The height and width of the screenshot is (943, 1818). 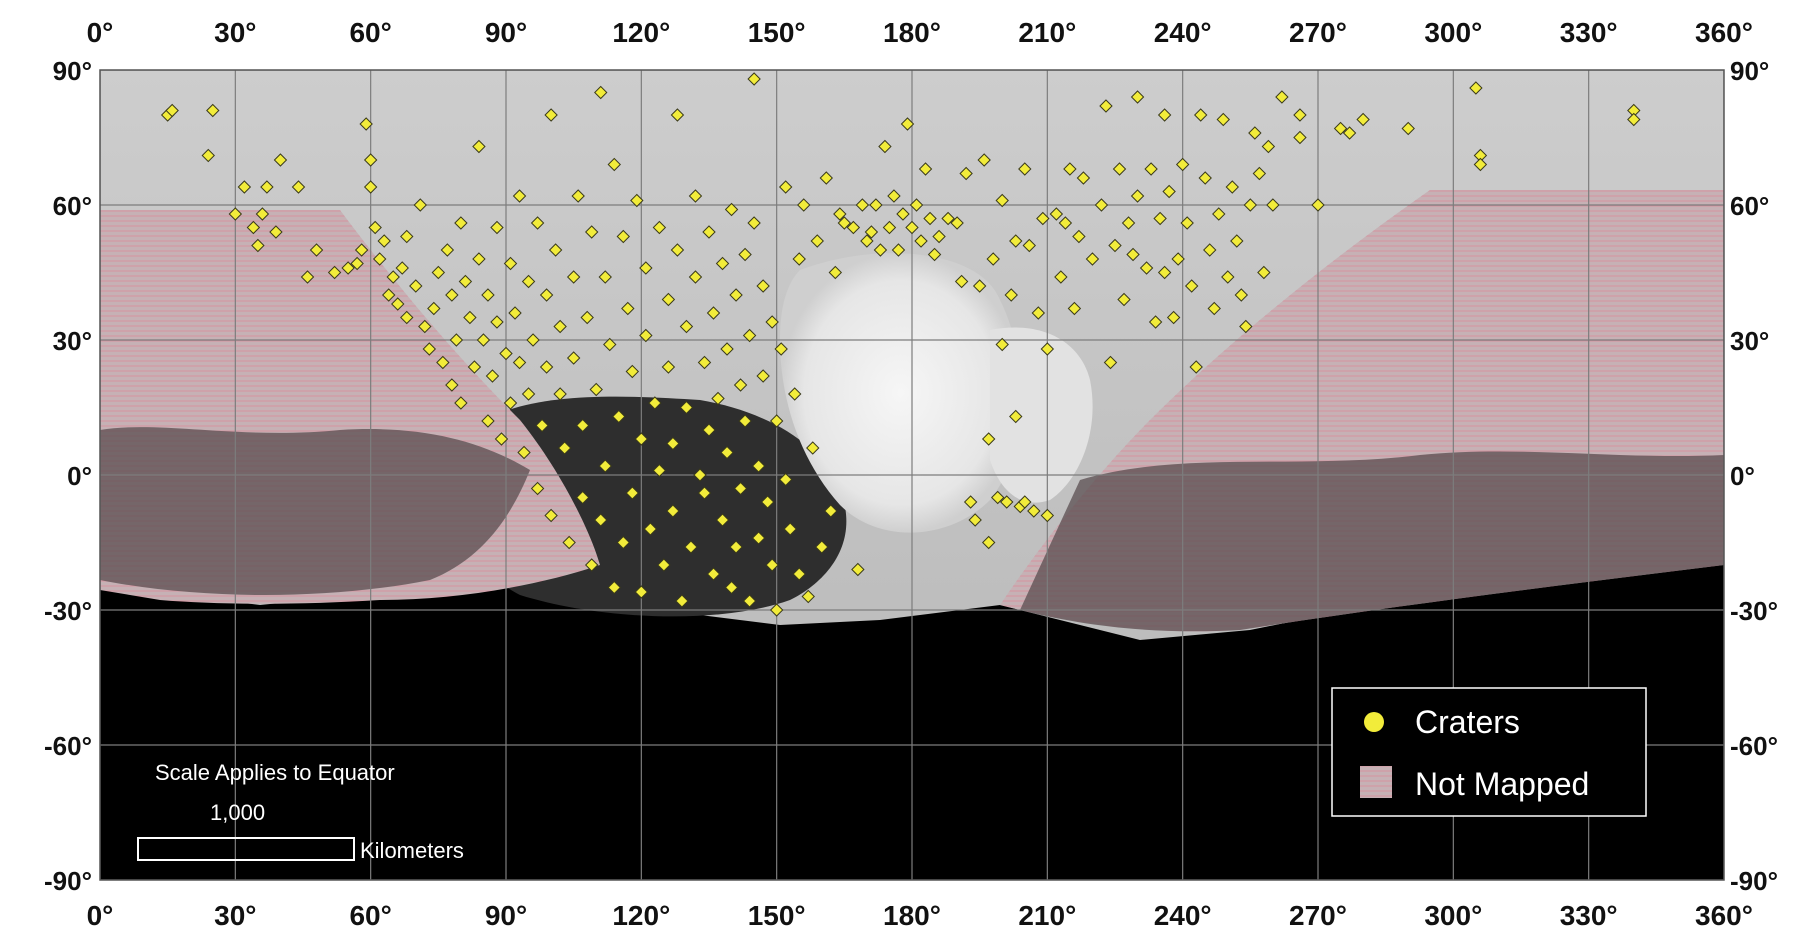 I want to click on legend-not-mapped-label: Not Mapped, so click(x=1502, y=784).